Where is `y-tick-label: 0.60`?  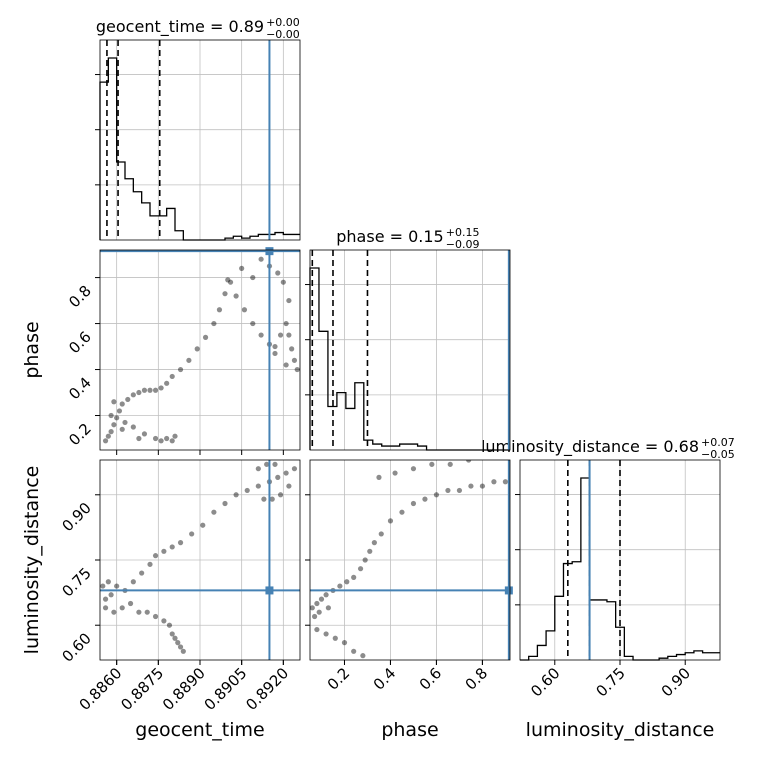 y-tick-label: 0.60 is located at coordinates (76, 647).